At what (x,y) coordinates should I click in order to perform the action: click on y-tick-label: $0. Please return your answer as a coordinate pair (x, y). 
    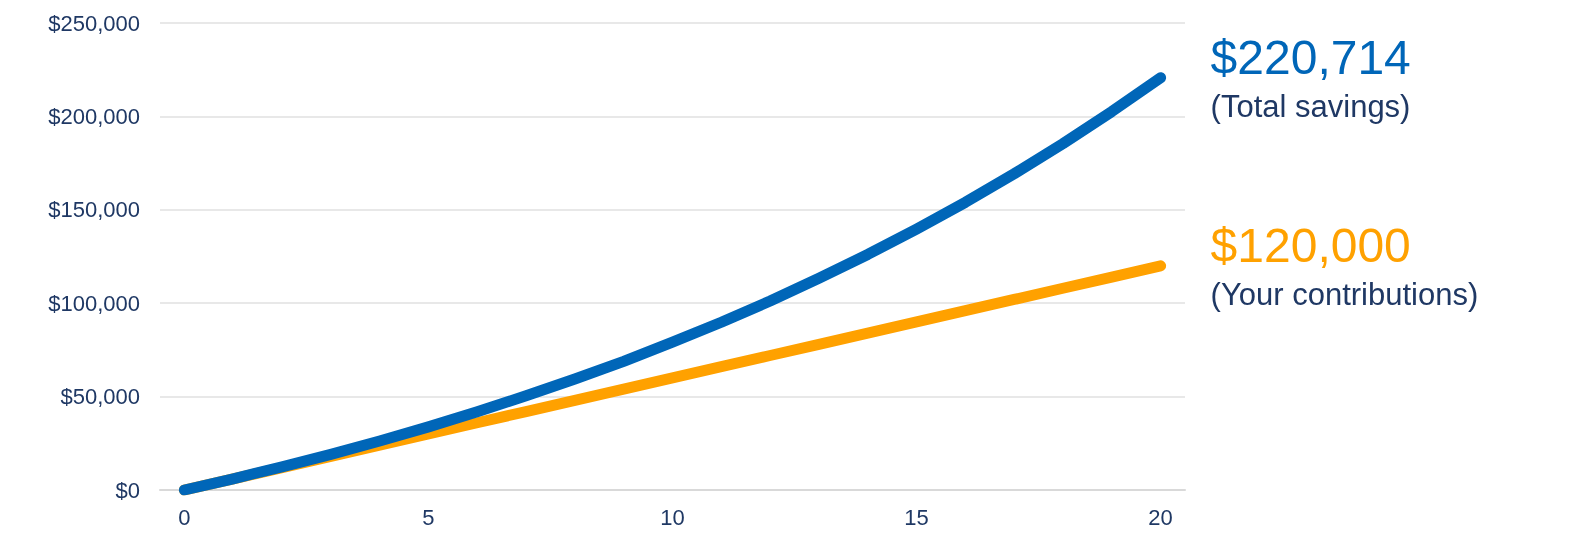
    Looking at the image, I should click on (127, 490).